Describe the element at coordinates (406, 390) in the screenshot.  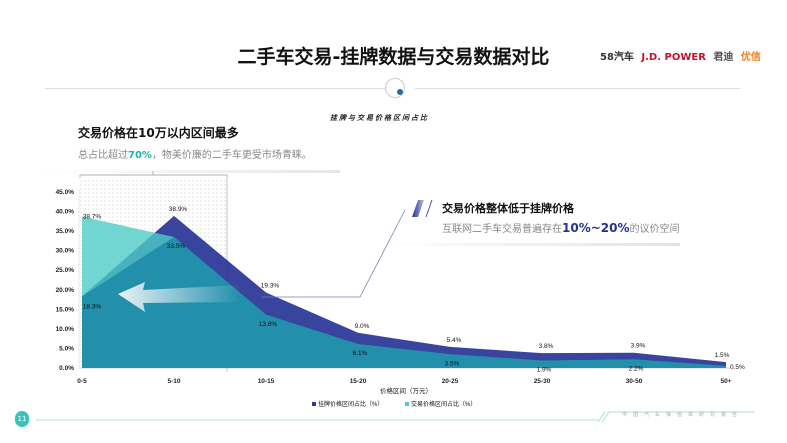
I see `x-axis-label: 价格区间（万元）` at that location.